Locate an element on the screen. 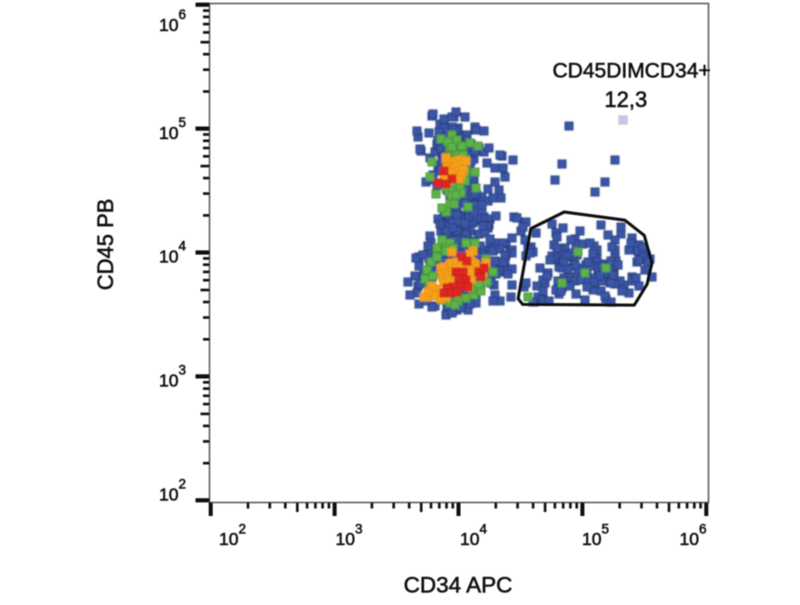 The height and width of the screenshot is (605, 800). svg-text: CD34 APC is located at coordinates (458, 585).